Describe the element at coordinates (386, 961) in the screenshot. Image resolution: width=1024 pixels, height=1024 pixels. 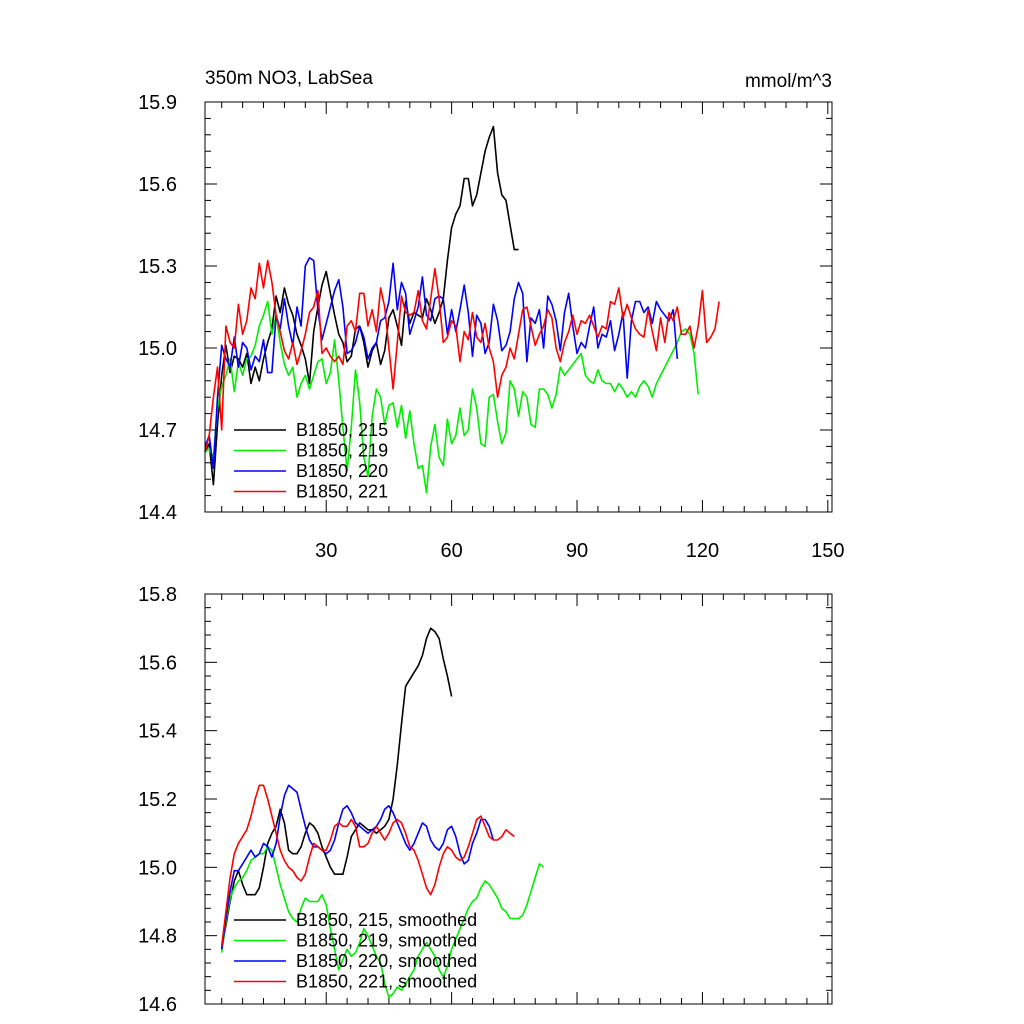
I see `panel1-legend-label: B1850, 220, smoothed` at that location.